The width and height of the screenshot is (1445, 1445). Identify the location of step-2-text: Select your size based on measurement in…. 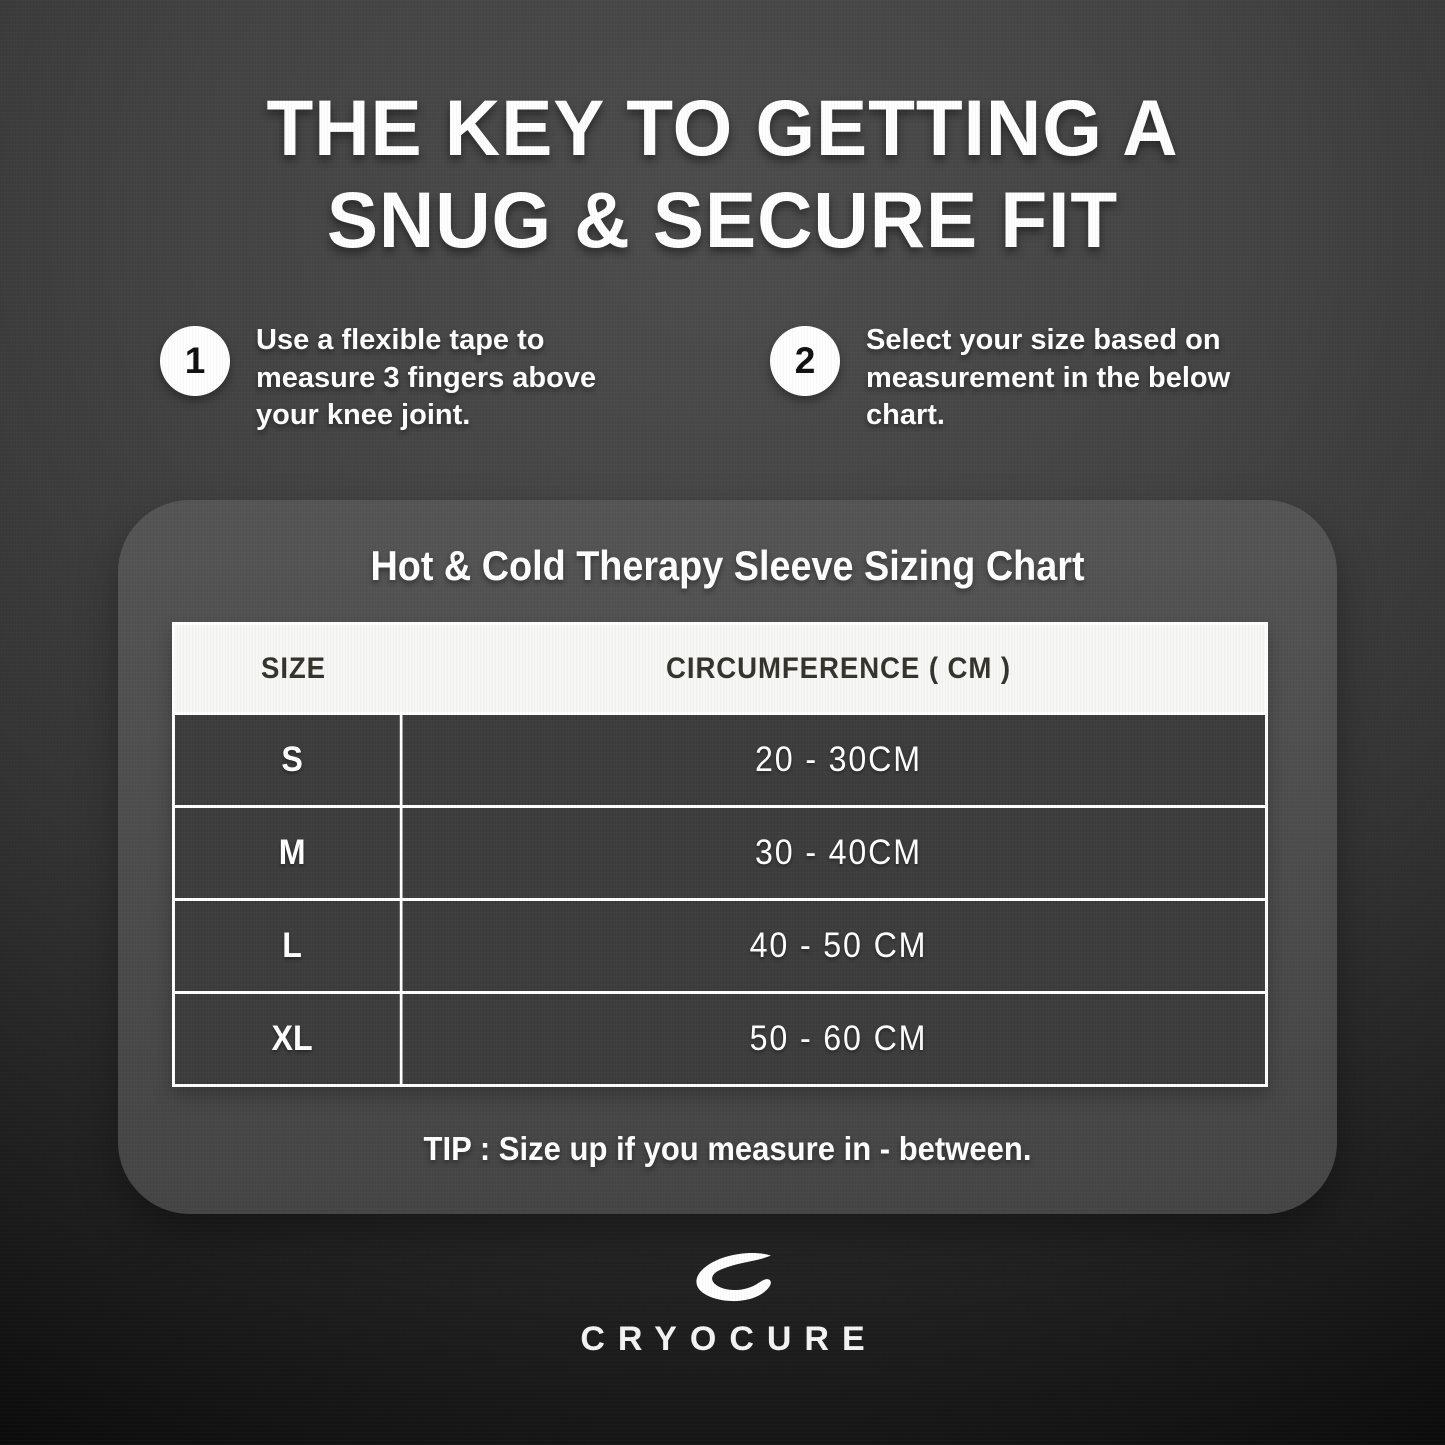
(1048, 378).